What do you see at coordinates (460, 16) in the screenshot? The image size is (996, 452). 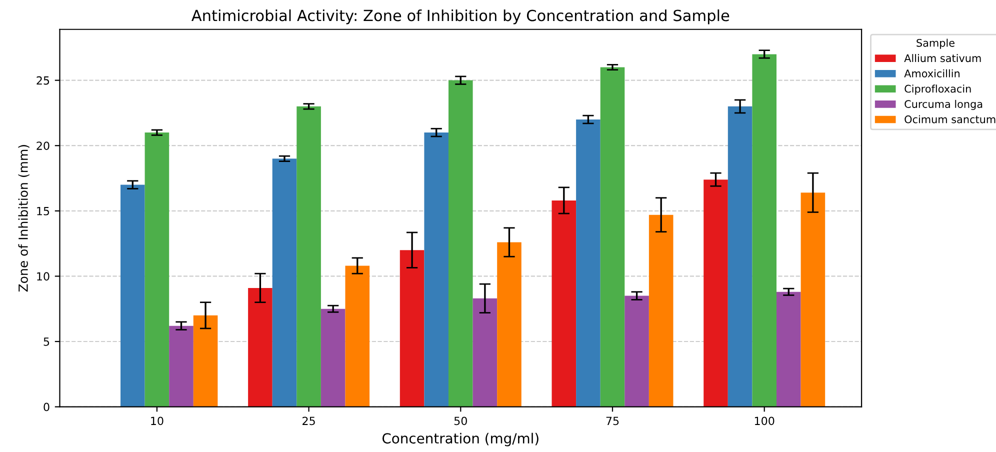 I see `chart-title: Antimicrobial Activity: Zone of Inhibition by Concentration and Sample` at bounding box center [460, 16].